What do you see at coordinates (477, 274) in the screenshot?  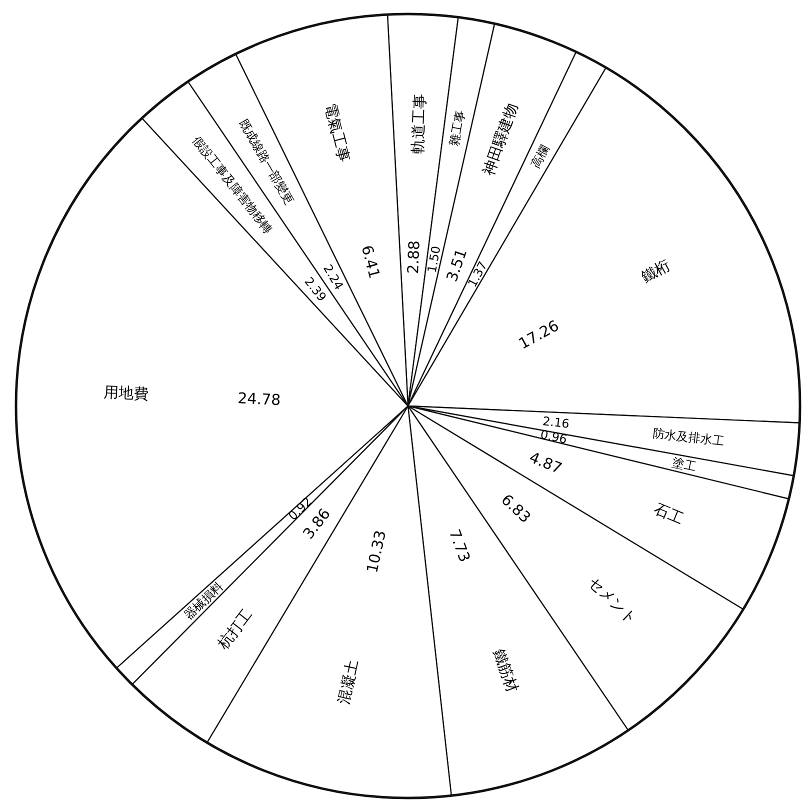 I see `data-label: 1.37` at bounding box center [477, 274].